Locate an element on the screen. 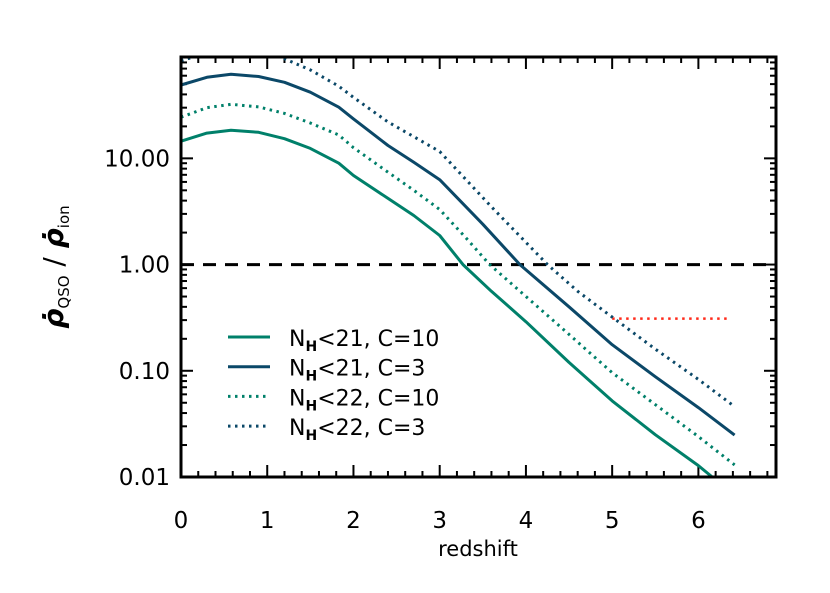 The image size is (830, 593). y-tick-label: 0.10 is located at coordinates (144, 372).